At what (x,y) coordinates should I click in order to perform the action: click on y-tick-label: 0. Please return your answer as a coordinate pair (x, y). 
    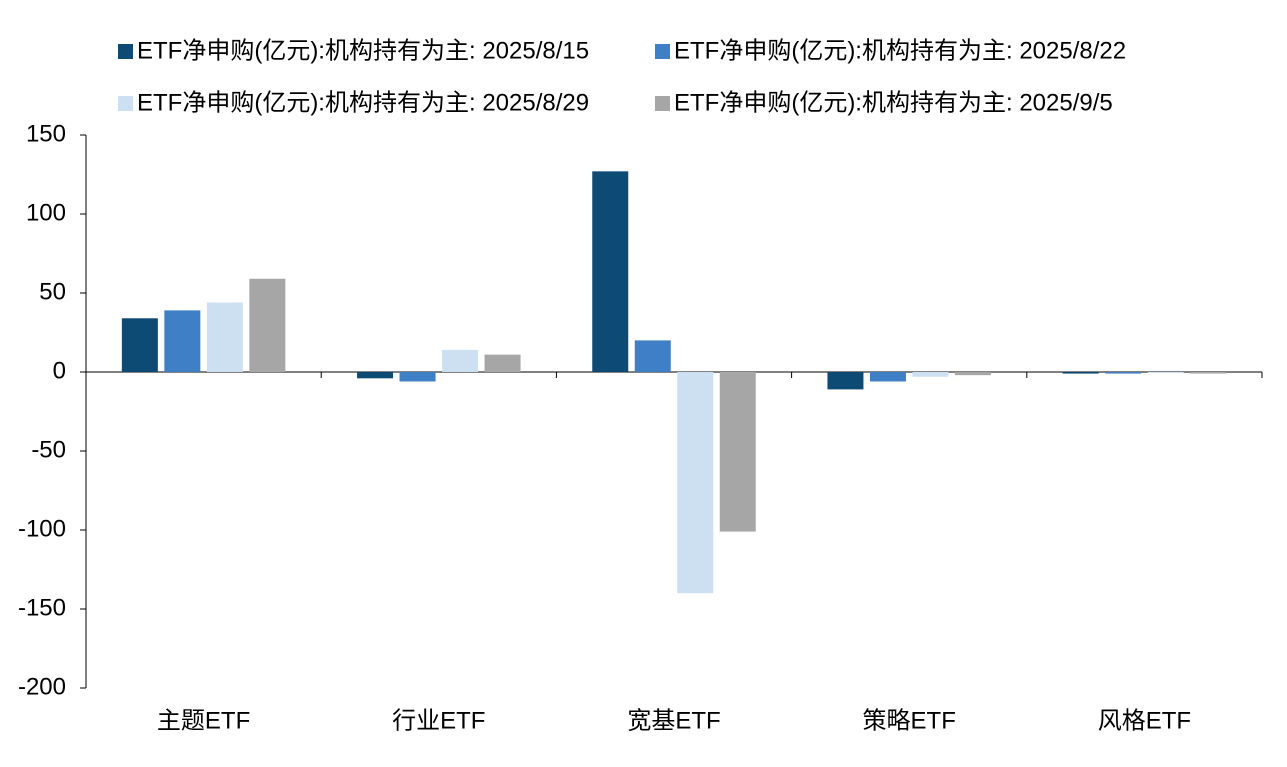
    Looking at the image, I should click on (59, 370).